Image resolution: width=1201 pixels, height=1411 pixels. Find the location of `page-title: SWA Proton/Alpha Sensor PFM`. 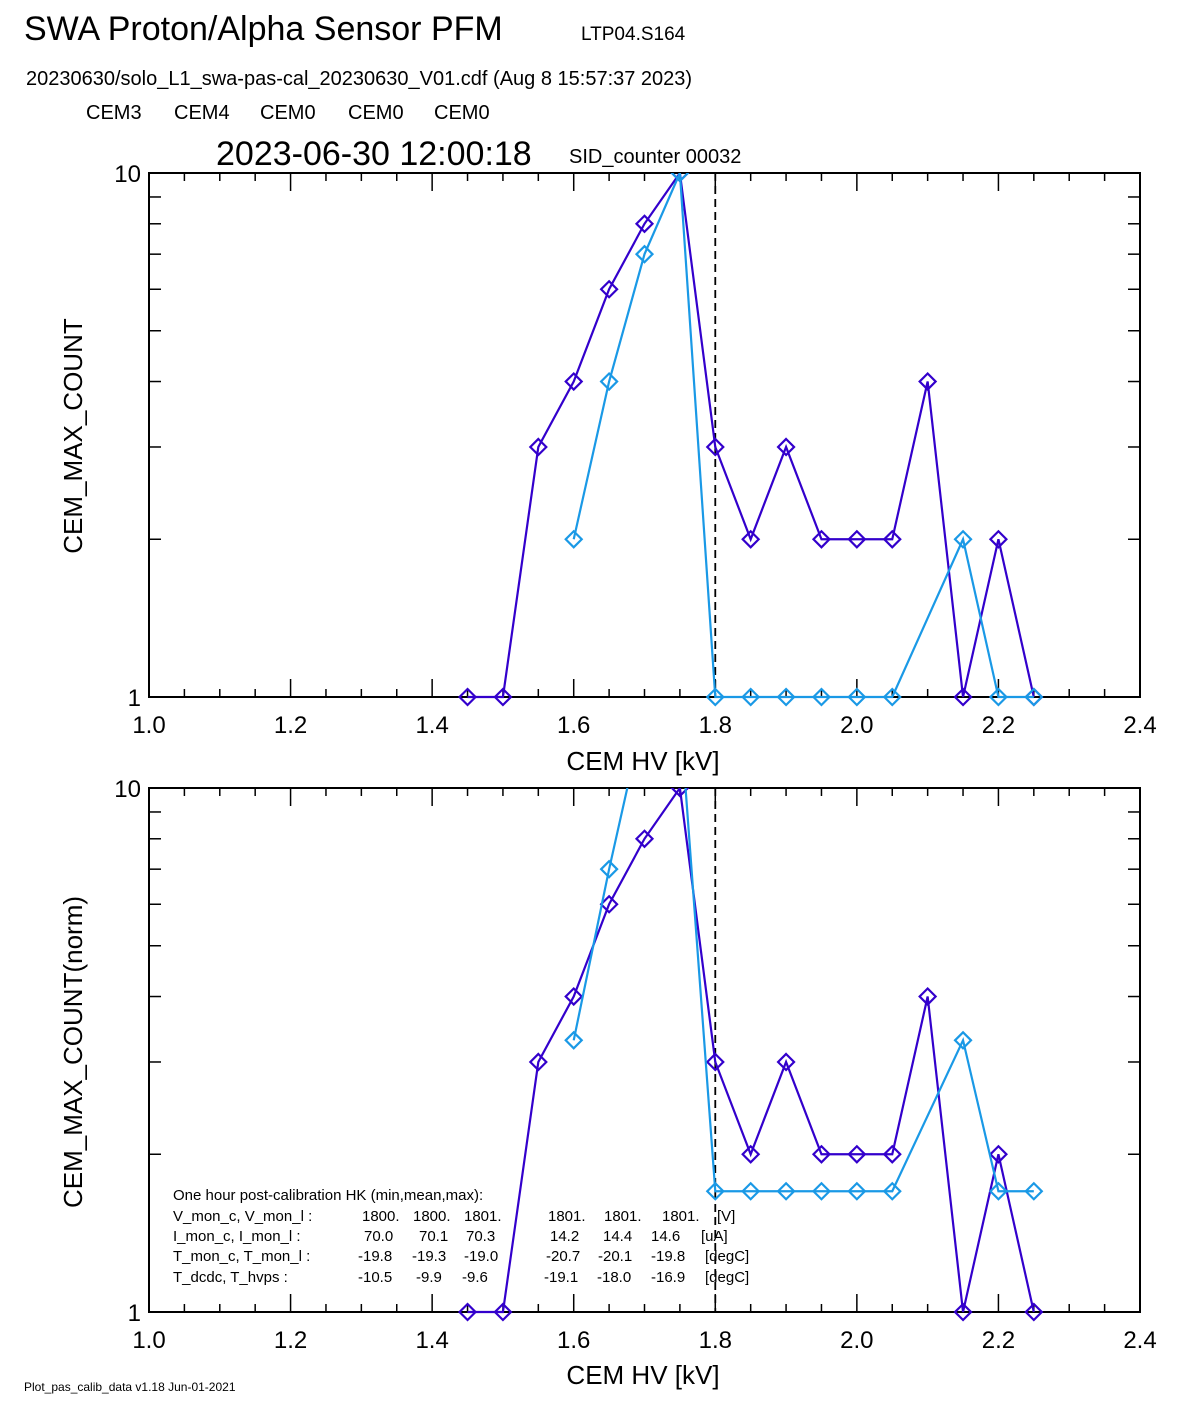

page-title: SWA Proton/Alpha Sensor PFM is located at coordinates (263, 29).